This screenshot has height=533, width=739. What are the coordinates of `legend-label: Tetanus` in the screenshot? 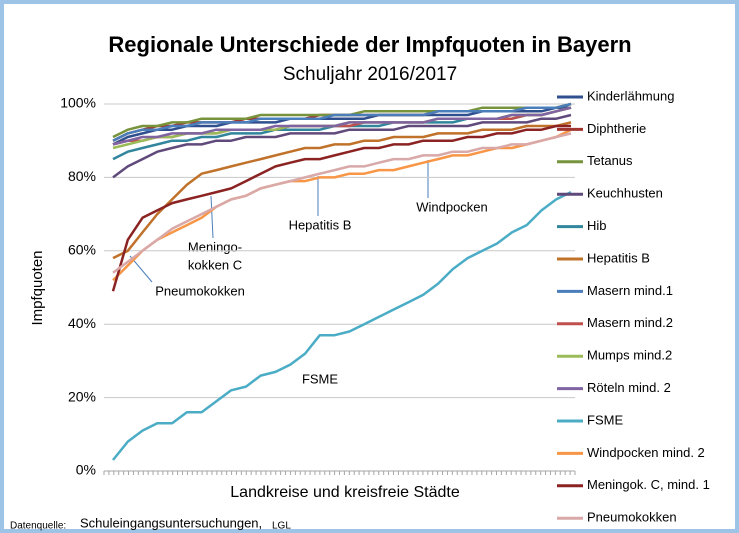 It's located at (610, 160).